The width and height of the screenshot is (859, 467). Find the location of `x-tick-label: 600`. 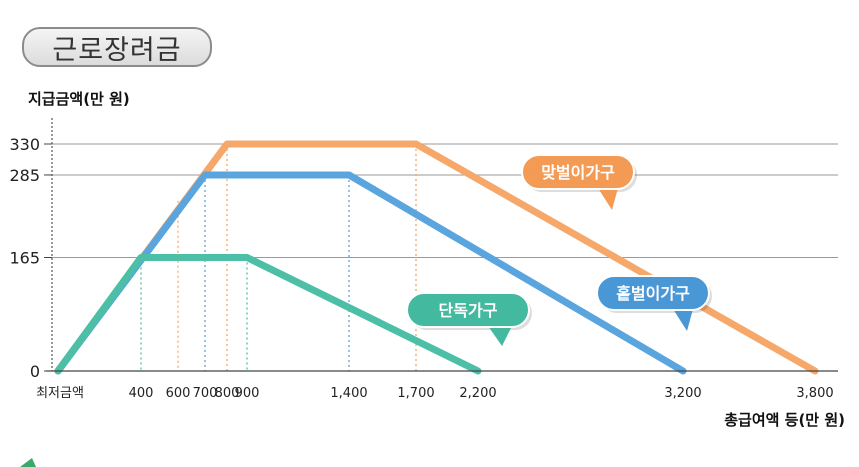

x-tick-label: 600 is located at coordinates (178, 393).